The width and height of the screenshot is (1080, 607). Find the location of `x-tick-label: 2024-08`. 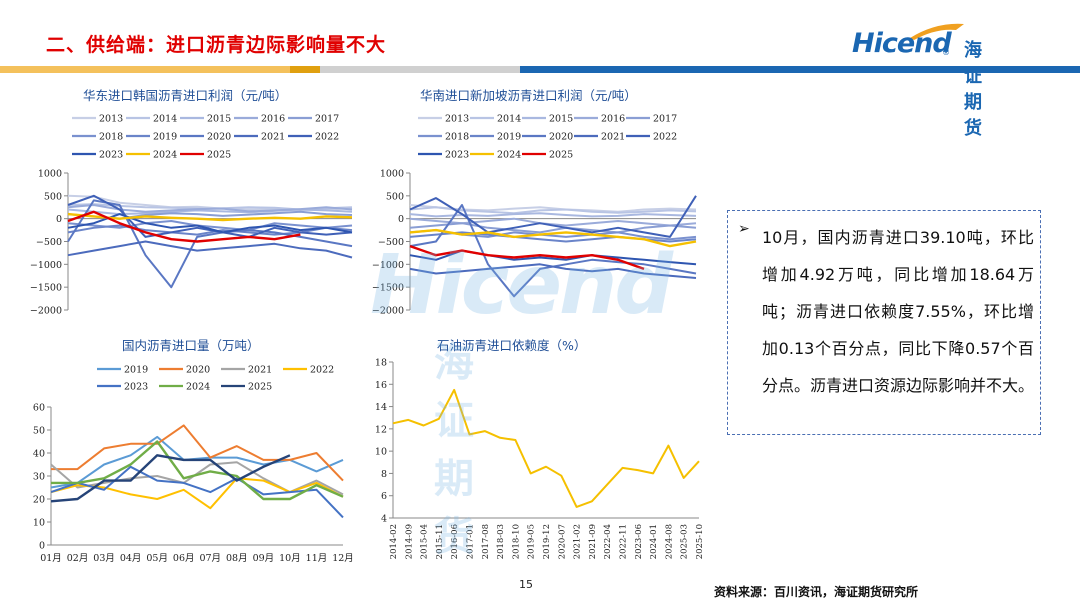

x-tick-label: 2024-08 is located at coordinates (669, 541).